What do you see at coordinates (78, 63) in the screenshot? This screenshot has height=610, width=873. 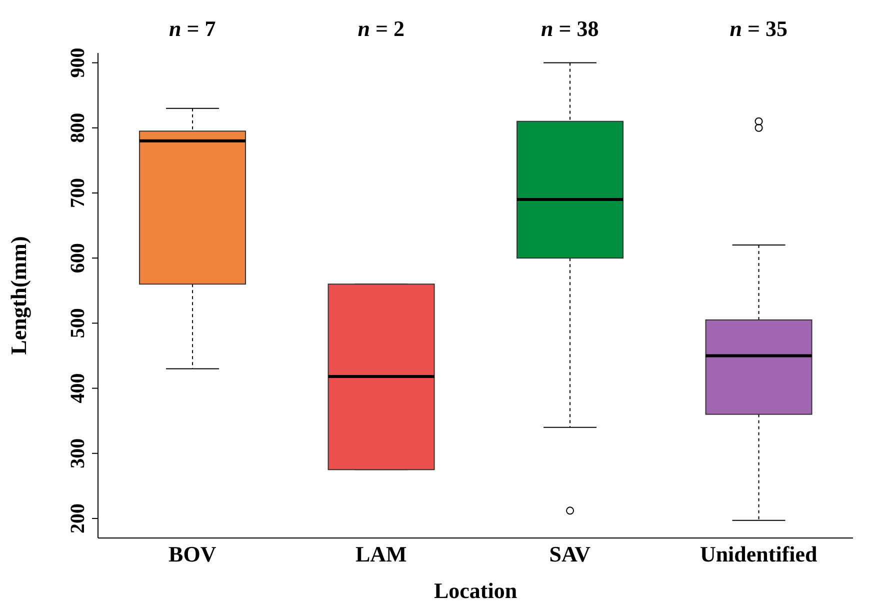 I see `y-tick-label: 900` at bounding box center [78, 63].